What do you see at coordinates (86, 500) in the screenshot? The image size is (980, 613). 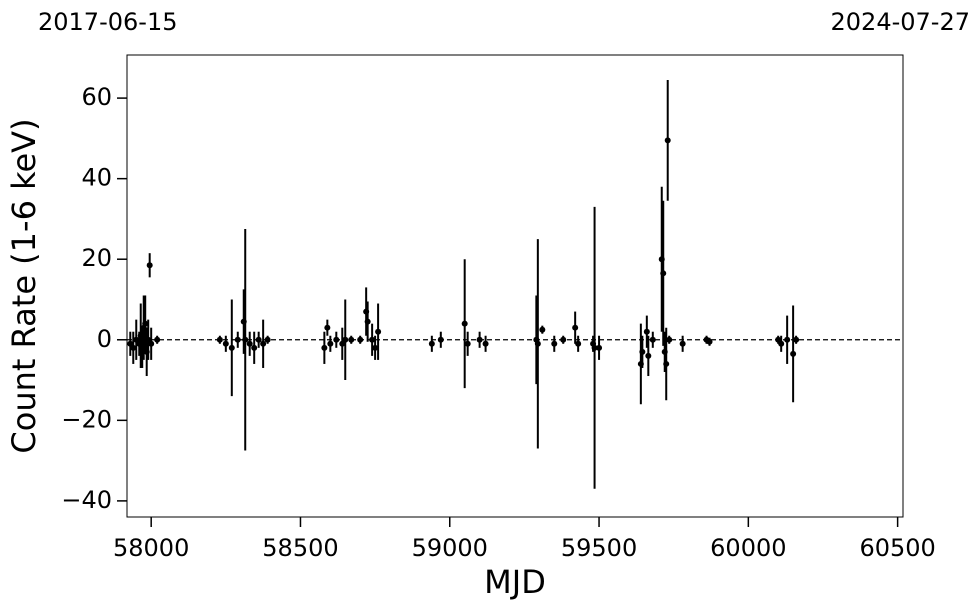 I see `y-tick-label: −40` at bounding box center [86, 500].